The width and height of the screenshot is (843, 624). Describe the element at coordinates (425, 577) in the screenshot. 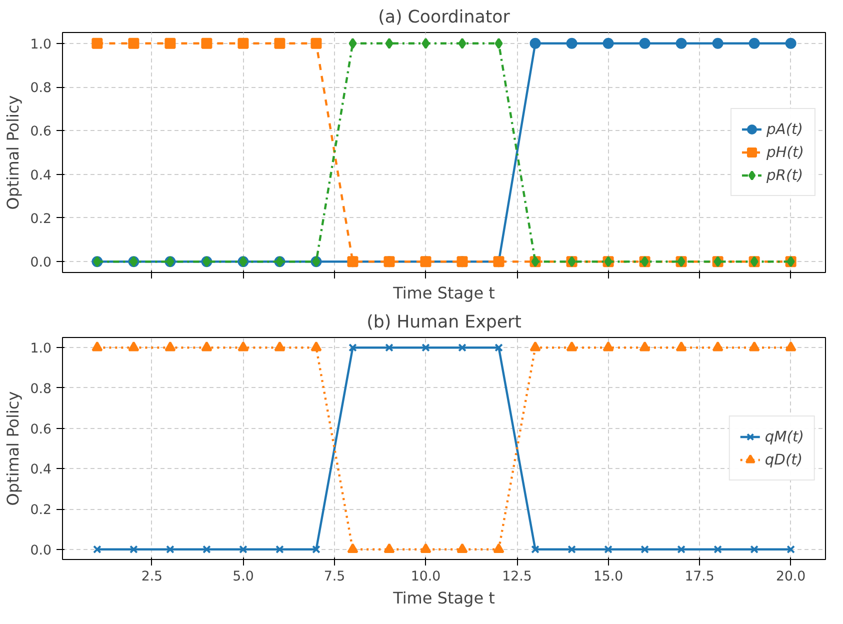

I see `x-tick-label: 10.0` at that location.